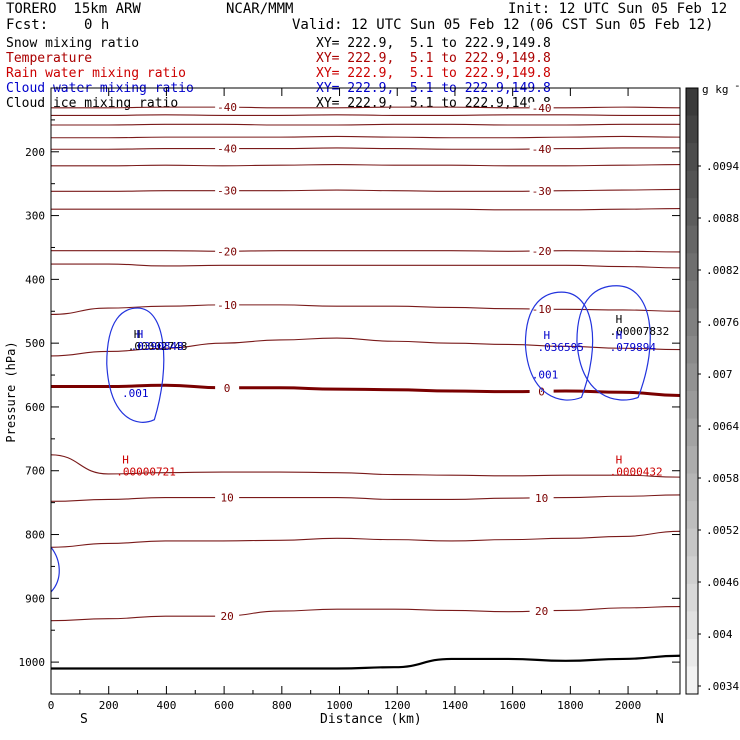  I want to click on maximum-value: .00007832, so click(640, 331).